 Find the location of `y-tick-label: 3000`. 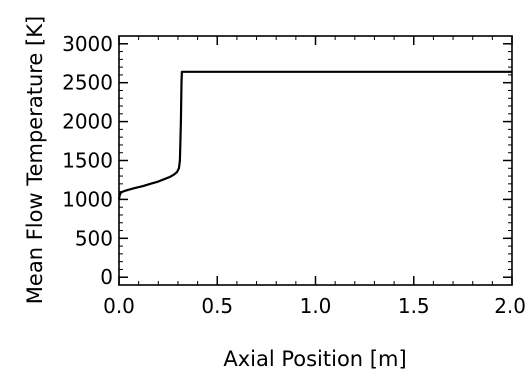

y-tick-label: 3000 is located at coordinates (87, 44).